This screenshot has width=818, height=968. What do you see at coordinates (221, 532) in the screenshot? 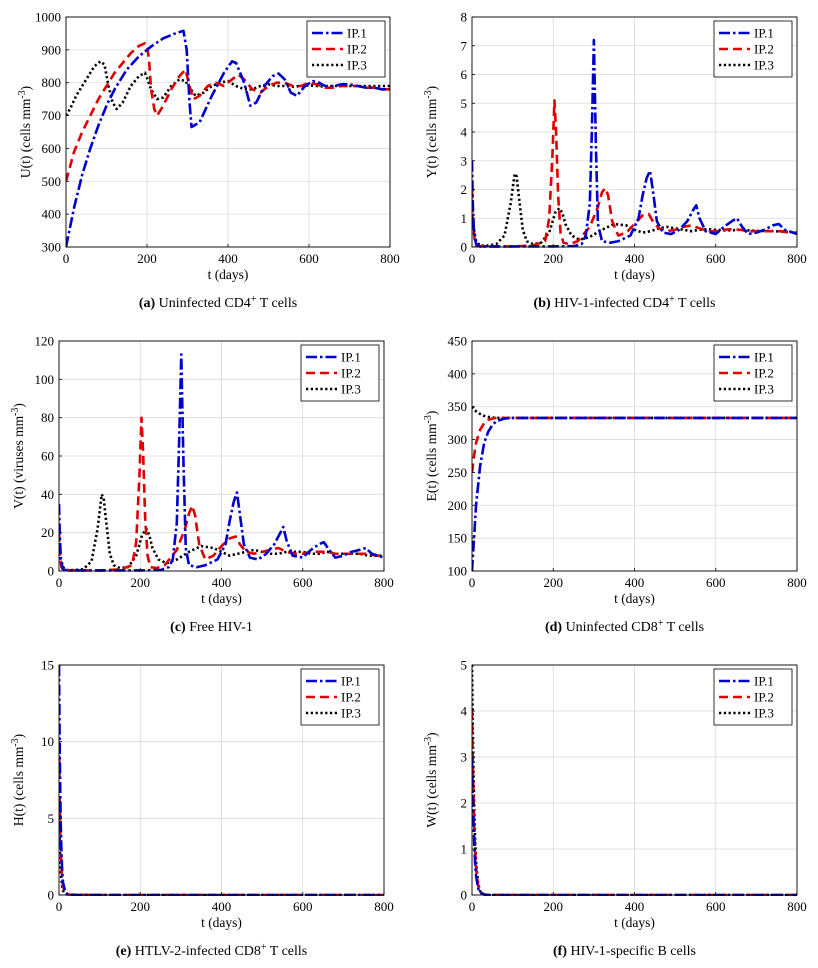
I see `series-line-ip3` at bounding box center [221, 532].